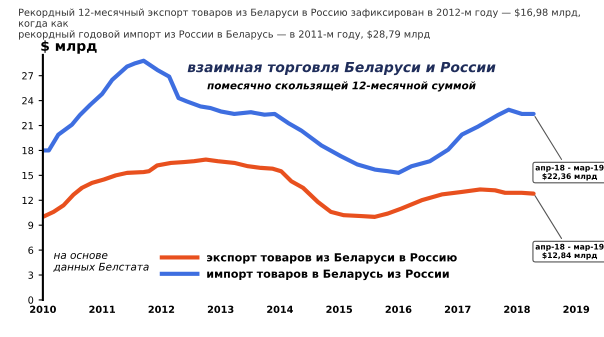  Describe the element at coordinates (332, 258) in the screenshot. I see `legend-label: экспорт товаров из Беларуси в Россию` at that location.